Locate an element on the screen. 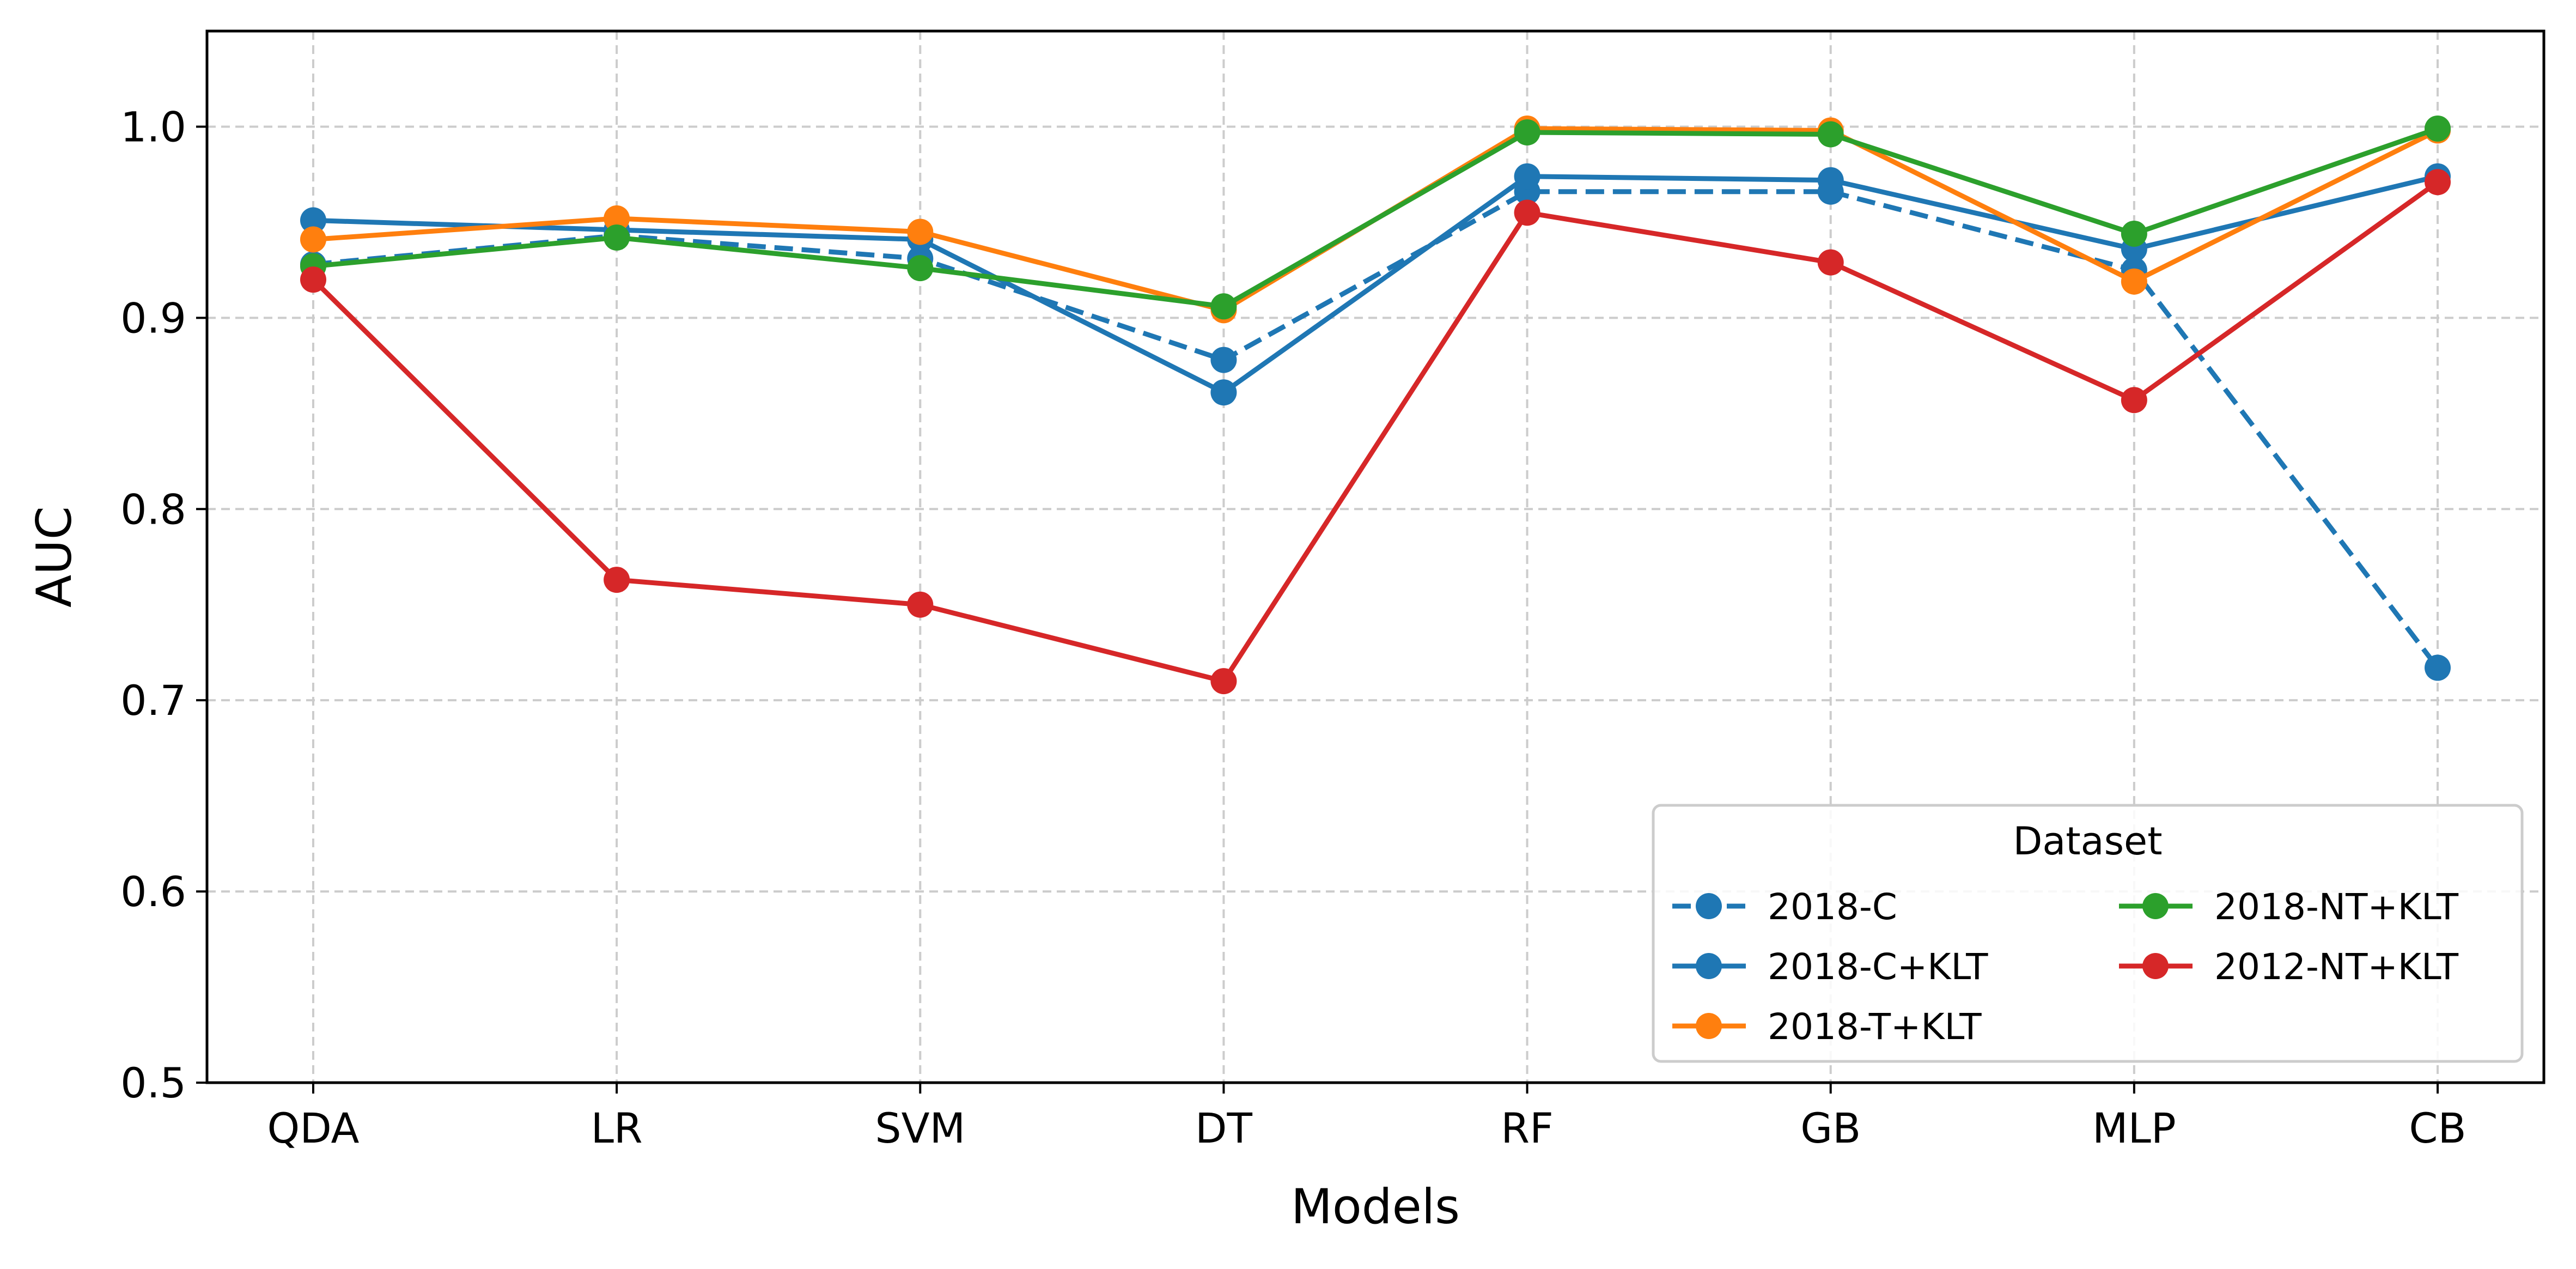 The height and width of the screenshot is (1269, 2576). legend-label: 2018-C is located at coordinates (1833, 907).